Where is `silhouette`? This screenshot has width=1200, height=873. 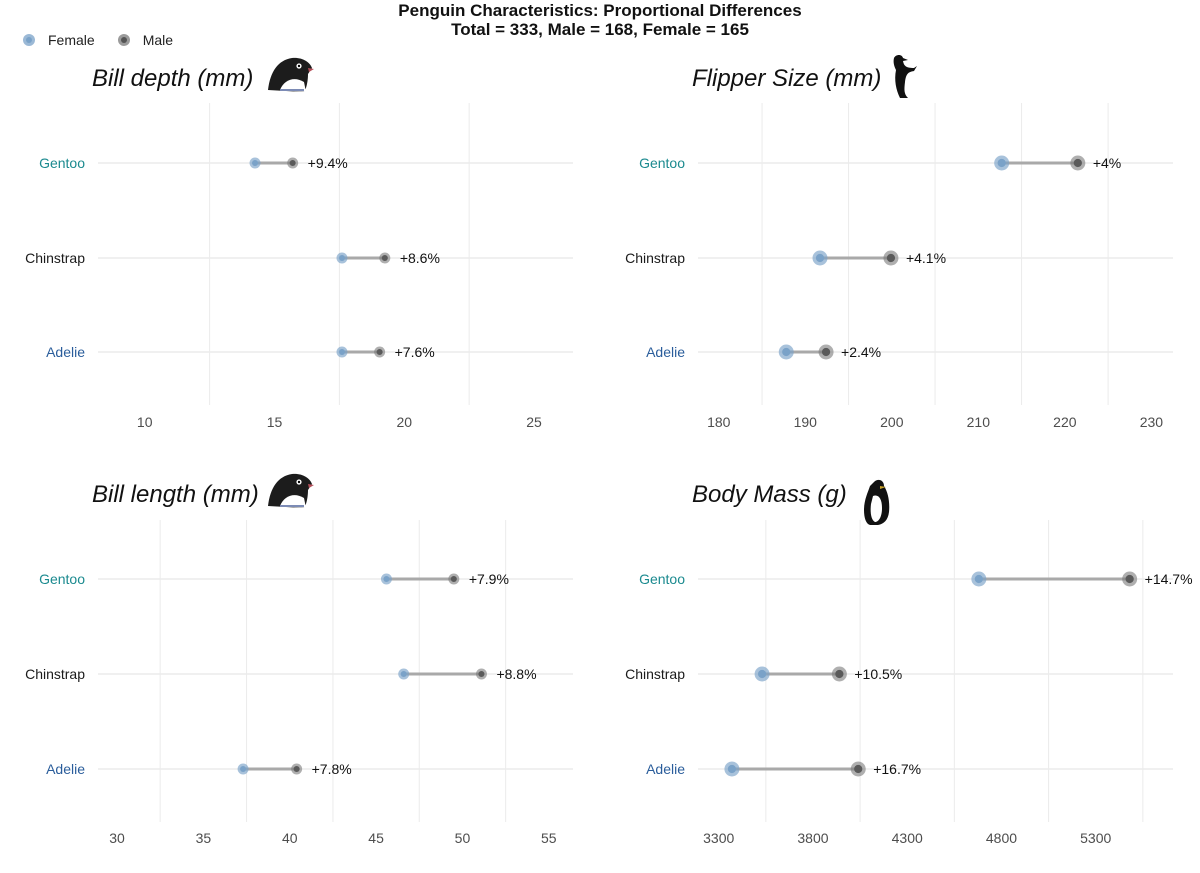
silhouette is located at coordinates (905, 76).